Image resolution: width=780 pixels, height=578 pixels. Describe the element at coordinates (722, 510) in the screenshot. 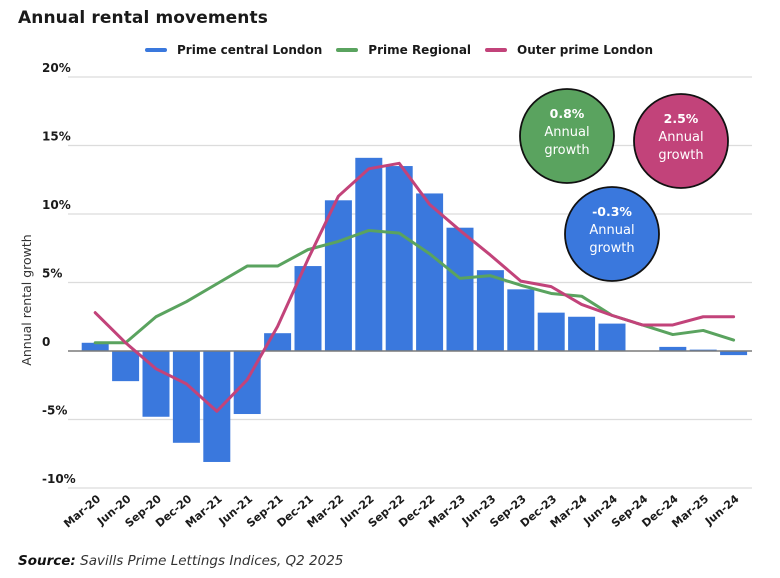

I see `x-tick-label: Jun-24` at that location.